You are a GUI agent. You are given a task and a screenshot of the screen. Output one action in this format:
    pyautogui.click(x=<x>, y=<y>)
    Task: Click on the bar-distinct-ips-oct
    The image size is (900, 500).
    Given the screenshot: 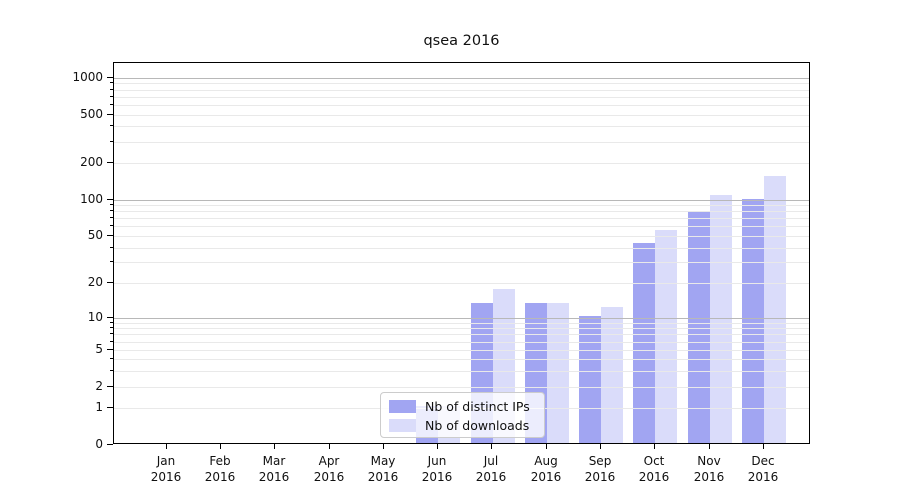 What is the action you would take?
    pyautogui.click(x=644, y=343)
    